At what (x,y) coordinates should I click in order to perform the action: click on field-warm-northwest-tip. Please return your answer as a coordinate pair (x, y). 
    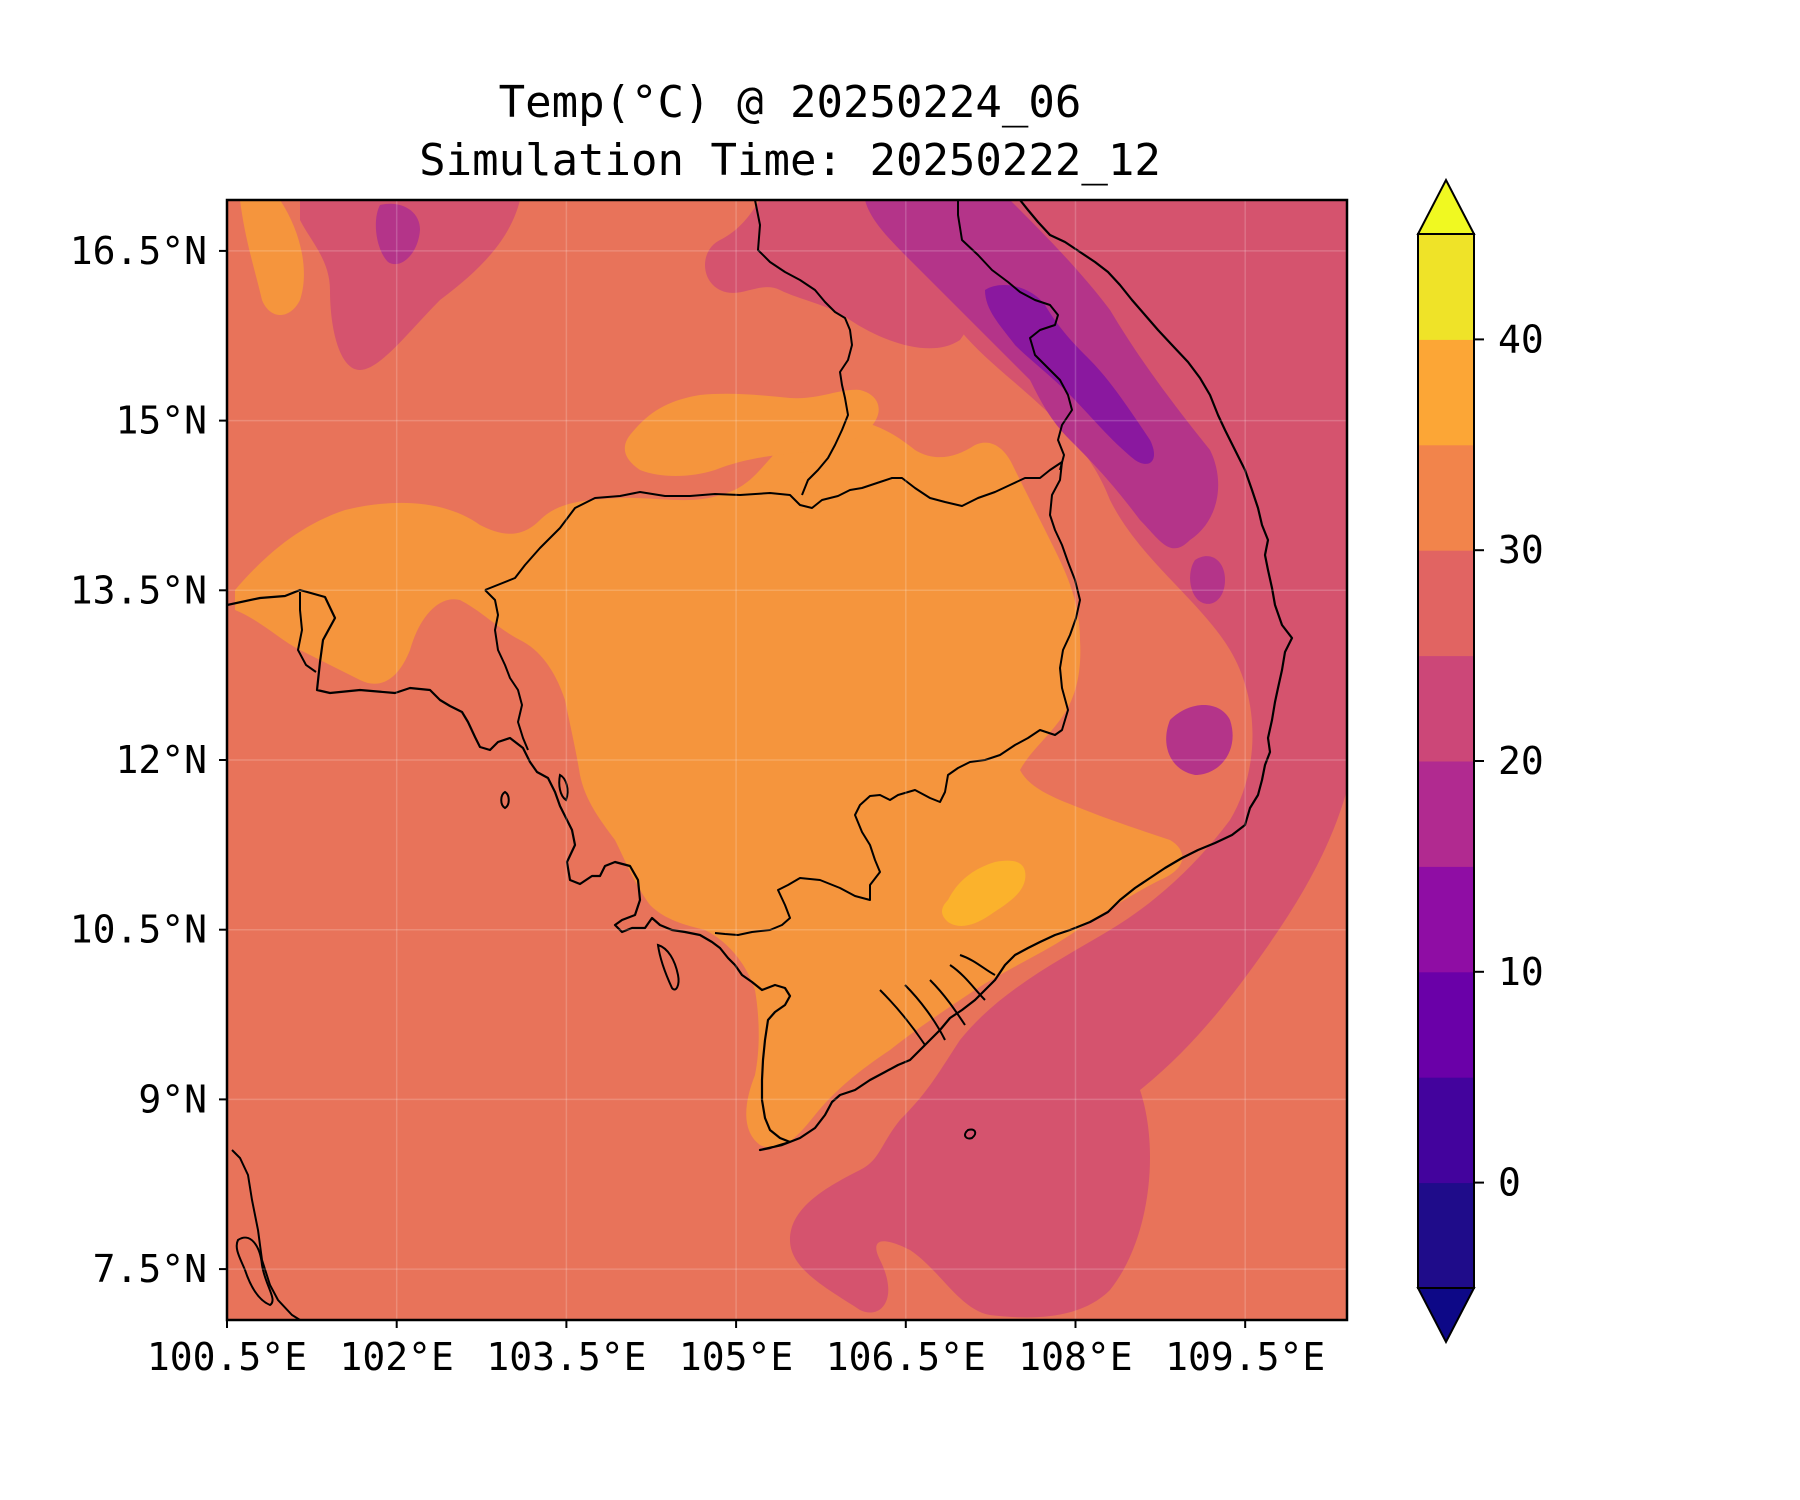
    Looking at the image, I should click on (272, 257).